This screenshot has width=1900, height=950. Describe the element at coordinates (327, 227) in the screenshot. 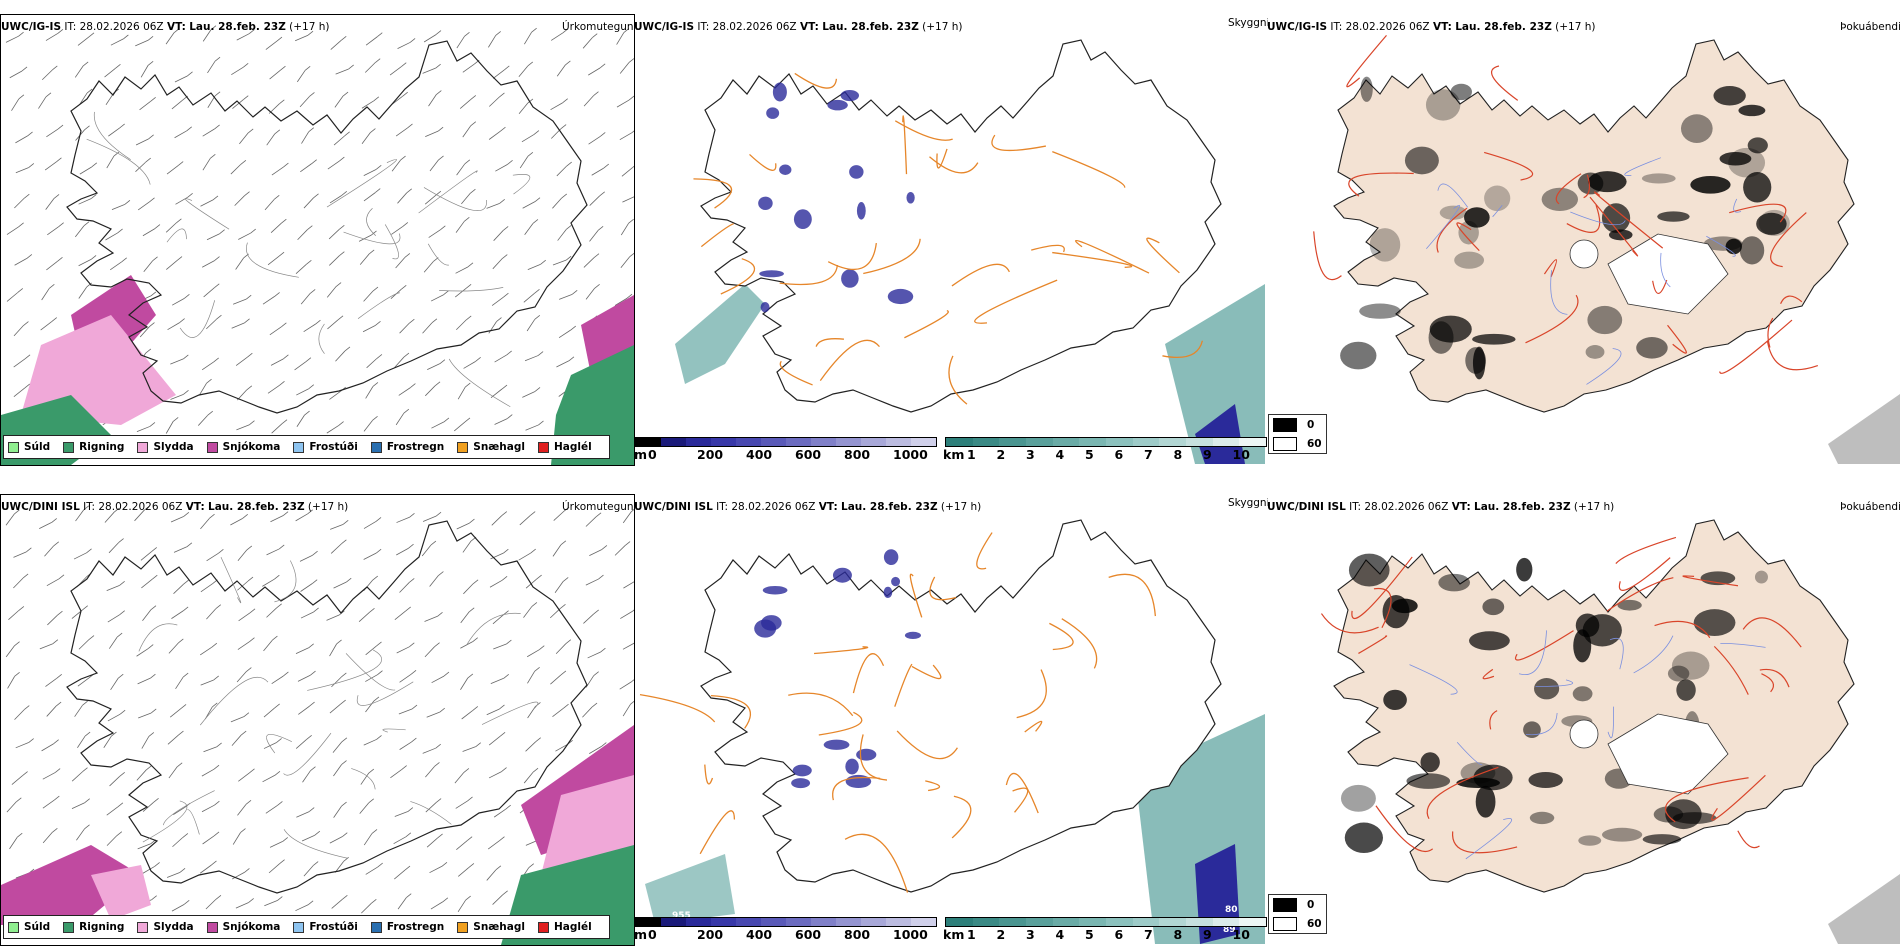

I see `iceland-coastline` at that location.